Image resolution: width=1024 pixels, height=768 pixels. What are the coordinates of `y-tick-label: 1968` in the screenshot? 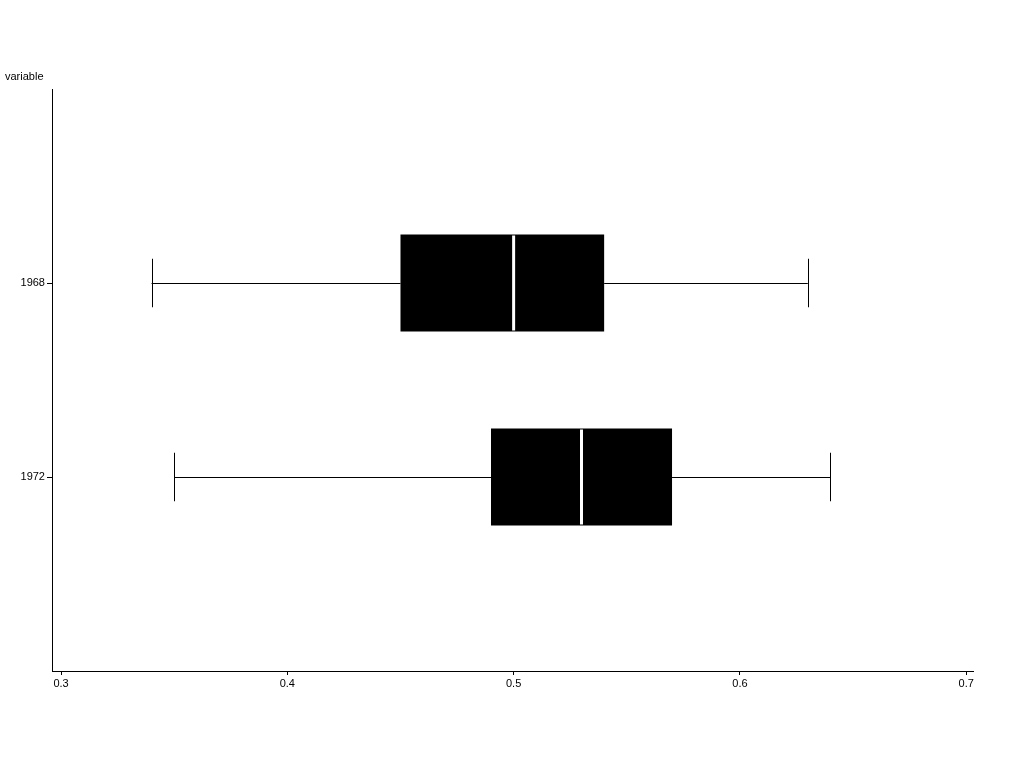 It's located at (32, 282).